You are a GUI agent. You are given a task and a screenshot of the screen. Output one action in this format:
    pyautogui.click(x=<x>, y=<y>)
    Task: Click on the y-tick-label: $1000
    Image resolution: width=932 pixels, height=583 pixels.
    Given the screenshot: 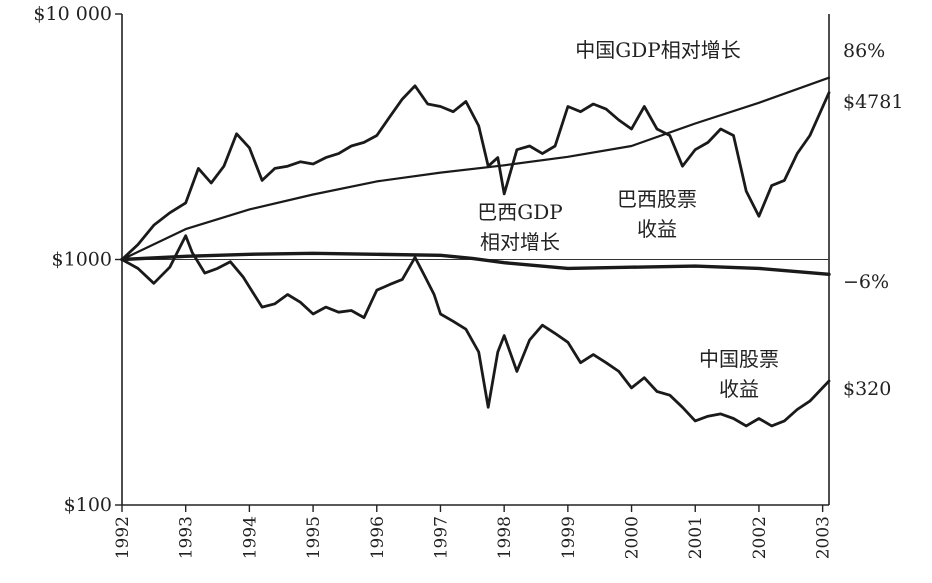 What is the action you would take?
    pyautogui.click(x=82, y=260)
    